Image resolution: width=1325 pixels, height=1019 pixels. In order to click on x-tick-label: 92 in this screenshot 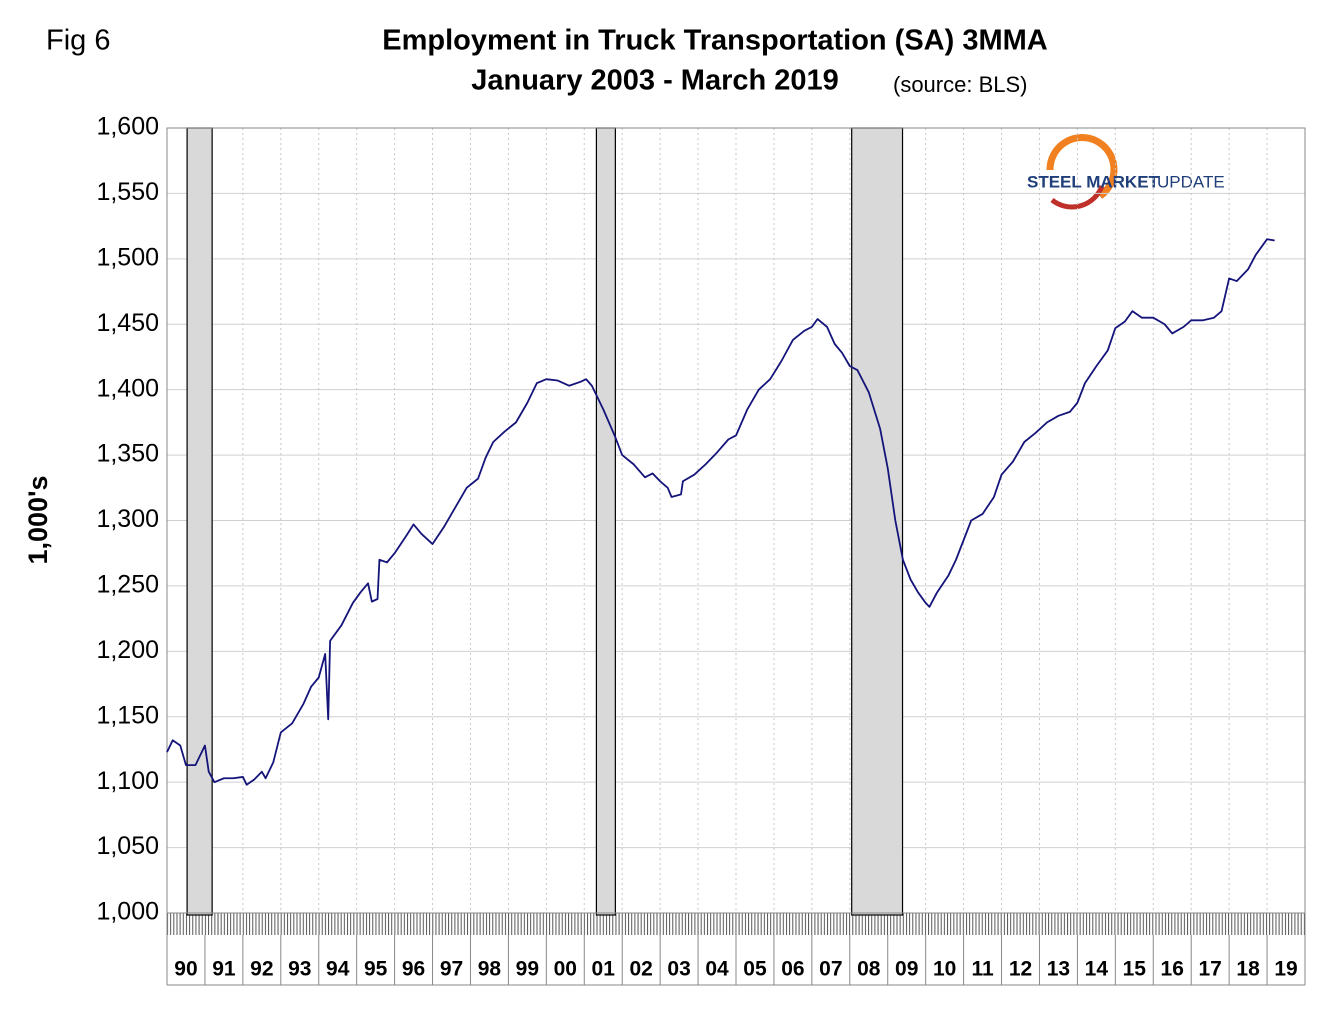, I will do `click(261, 969)`.